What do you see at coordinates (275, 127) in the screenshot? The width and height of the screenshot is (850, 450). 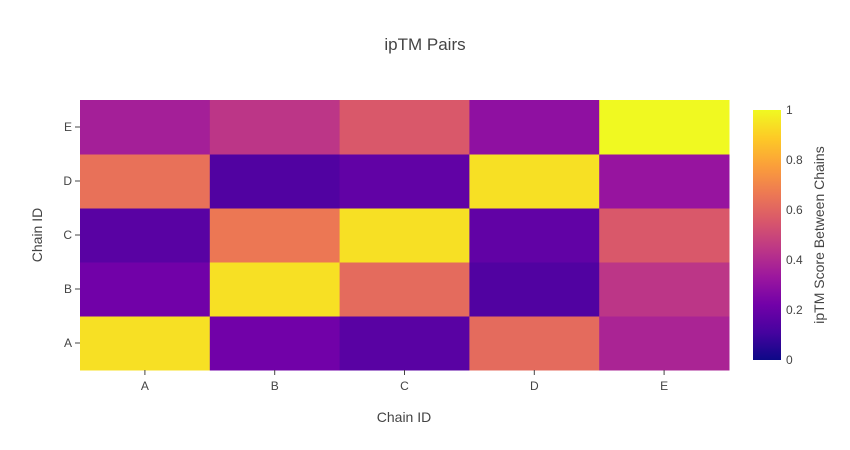 I see `heatmap-cell-E-B` at bounding box center [275, 127].